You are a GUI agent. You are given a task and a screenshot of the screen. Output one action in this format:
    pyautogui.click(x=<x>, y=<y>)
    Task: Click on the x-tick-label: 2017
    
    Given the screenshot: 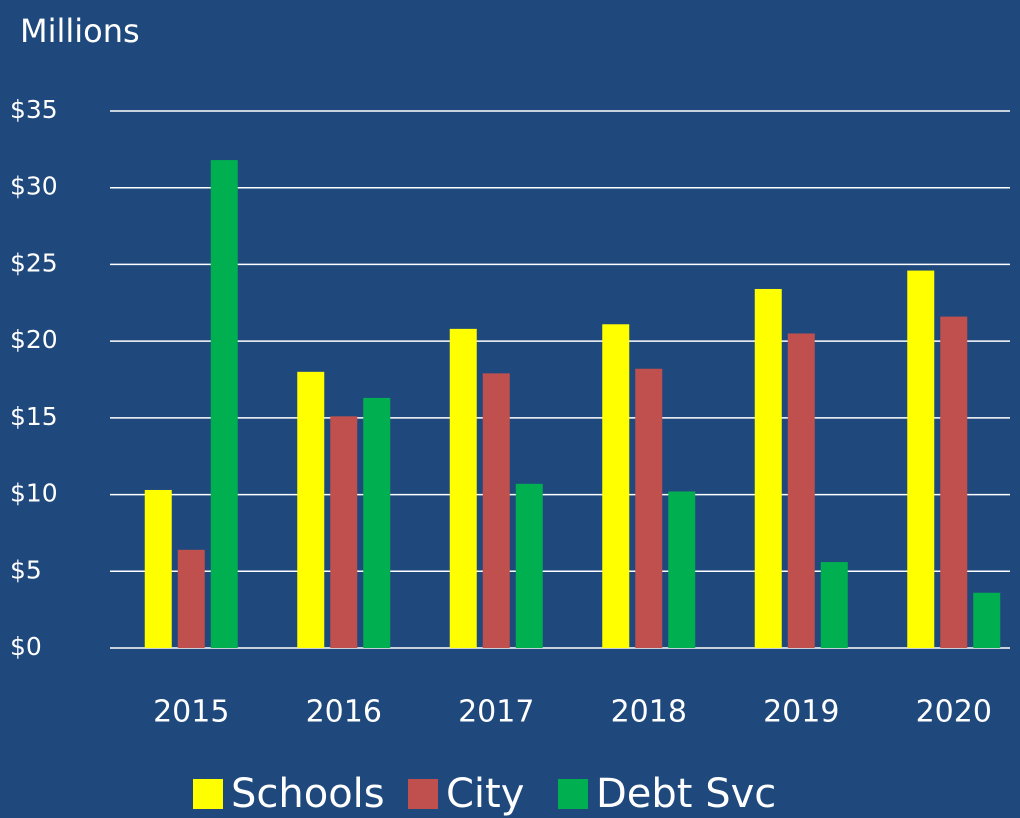 What is the action you would take?
    pyautogui.click(x=496, y=712)
    